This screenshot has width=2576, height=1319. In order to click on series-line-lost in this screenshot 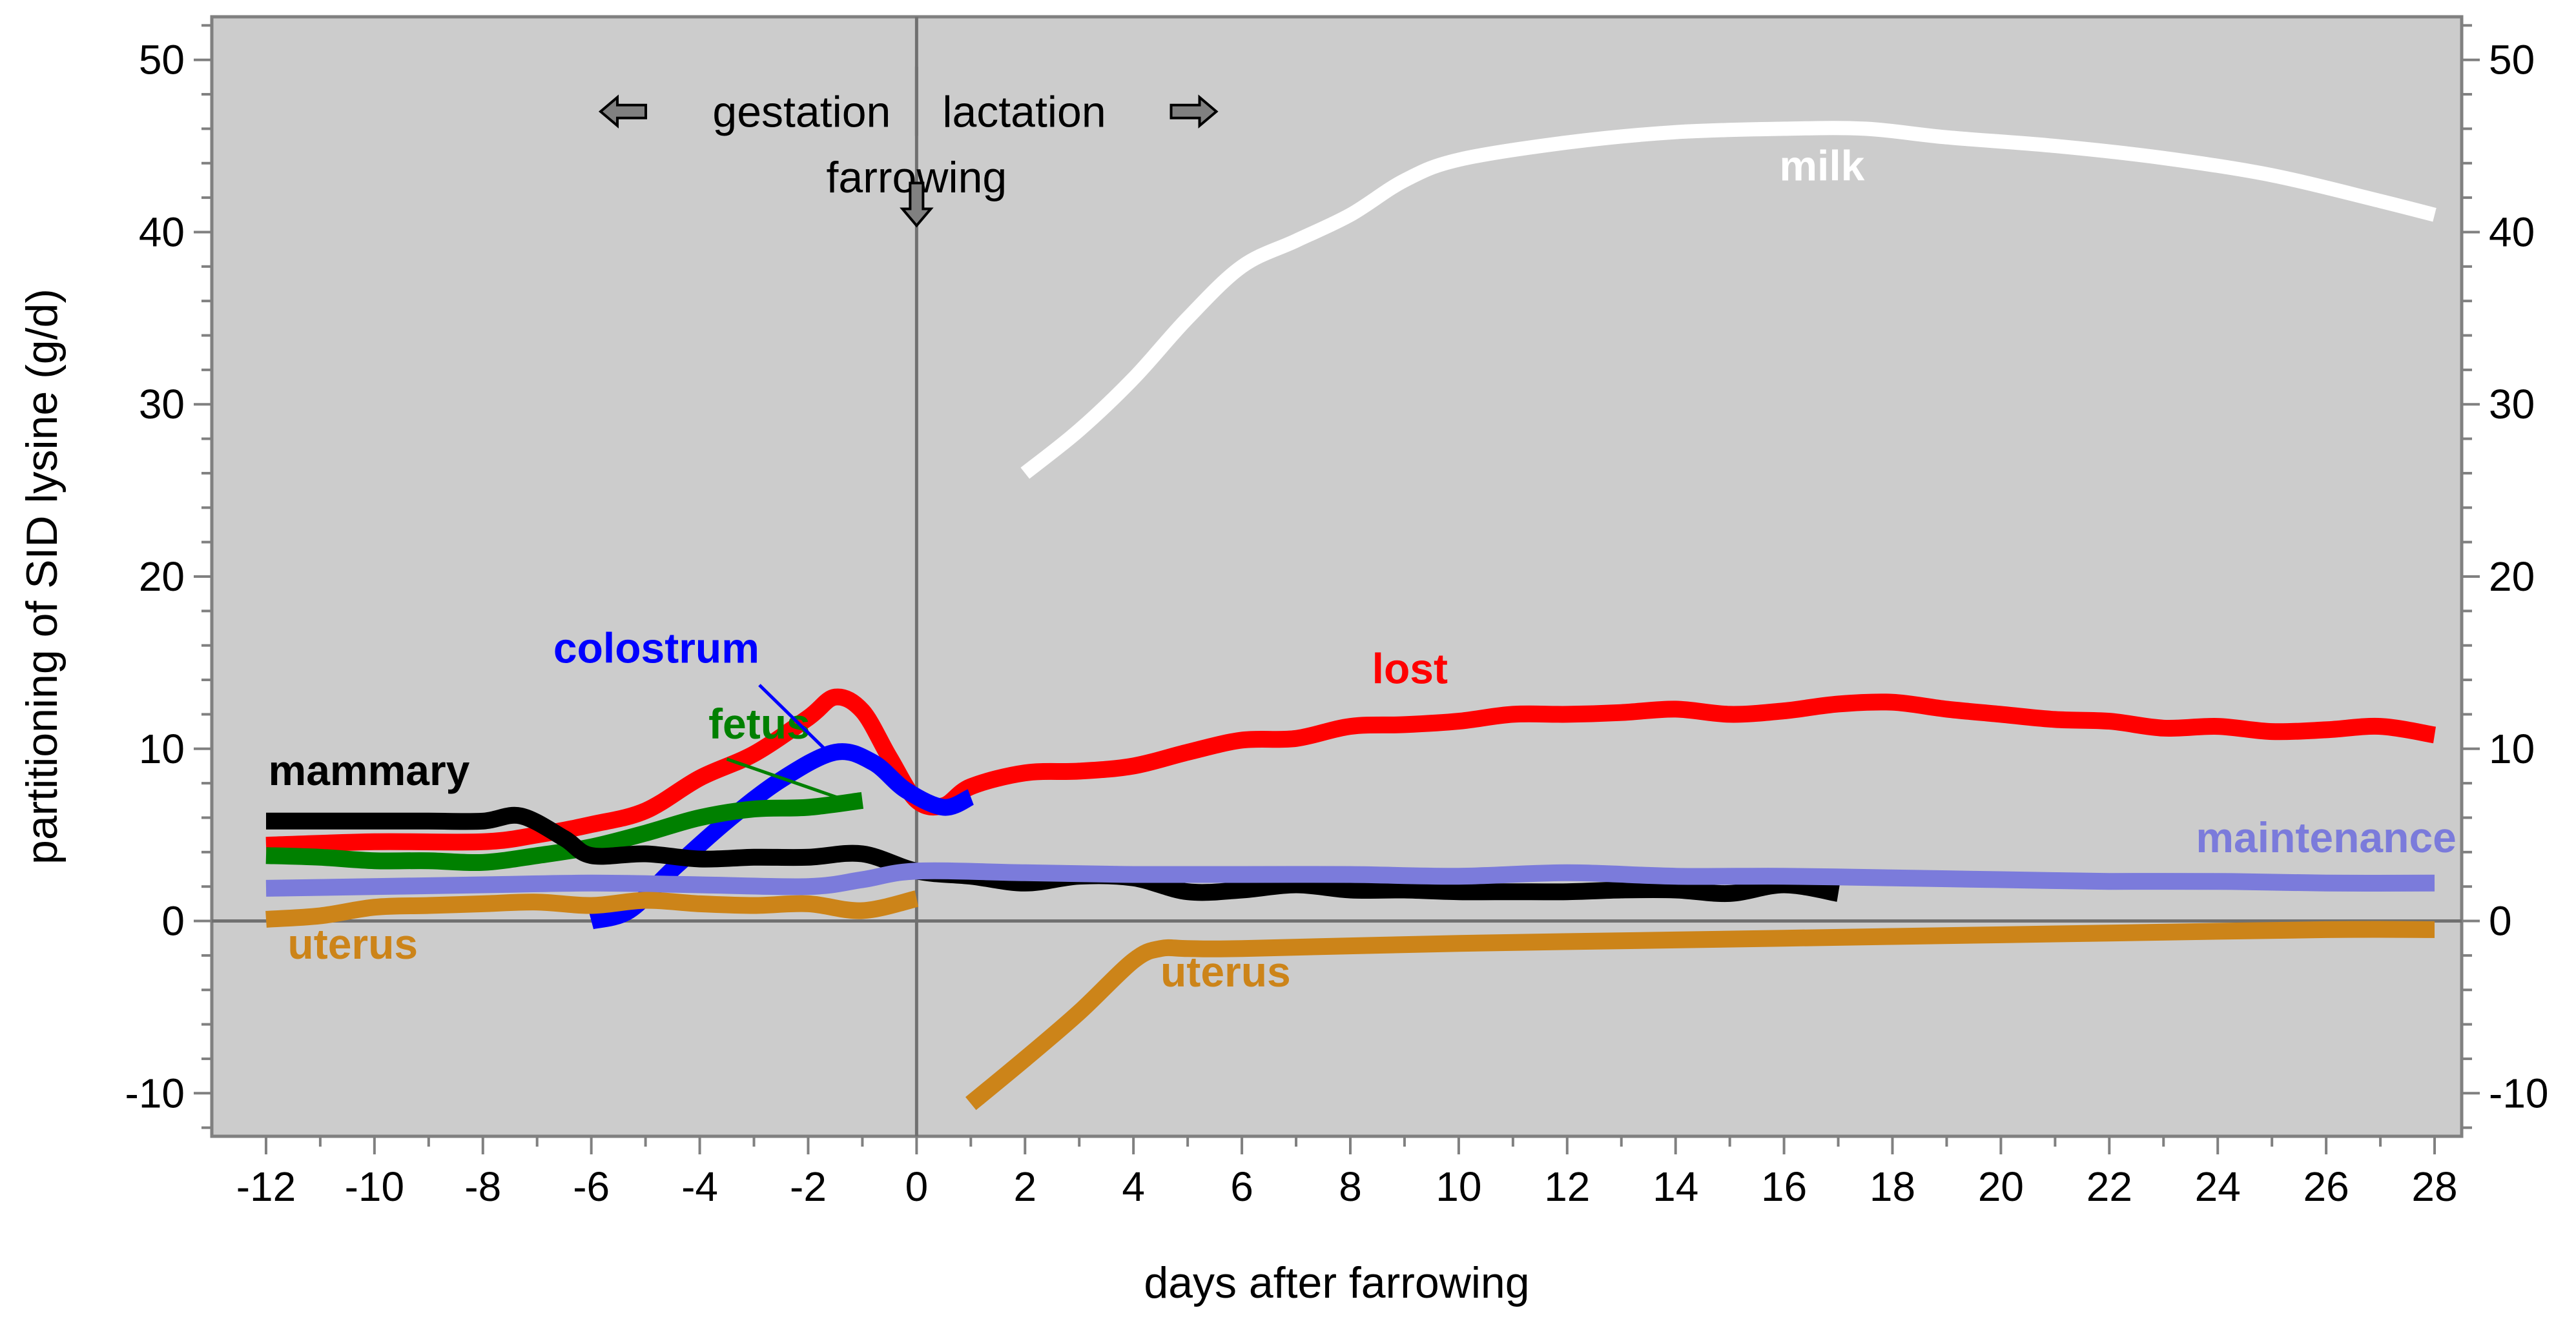, I will do `click(1351, 771)`.